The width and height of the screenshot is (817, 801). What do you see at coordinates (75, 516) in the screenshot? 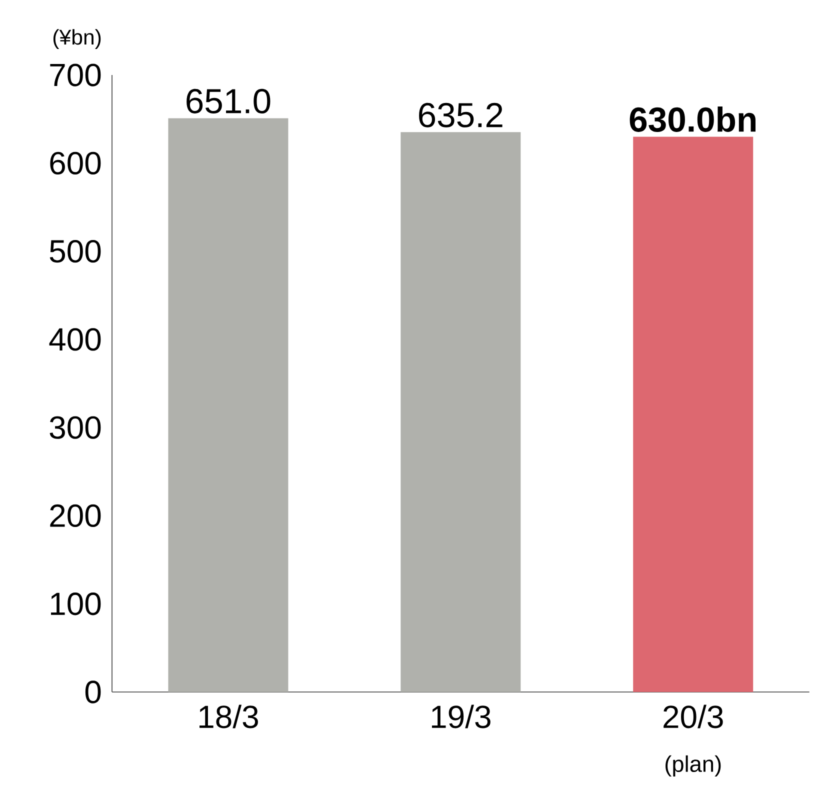
I see `y-tick-label: 200` at bounding box center [75, 516].